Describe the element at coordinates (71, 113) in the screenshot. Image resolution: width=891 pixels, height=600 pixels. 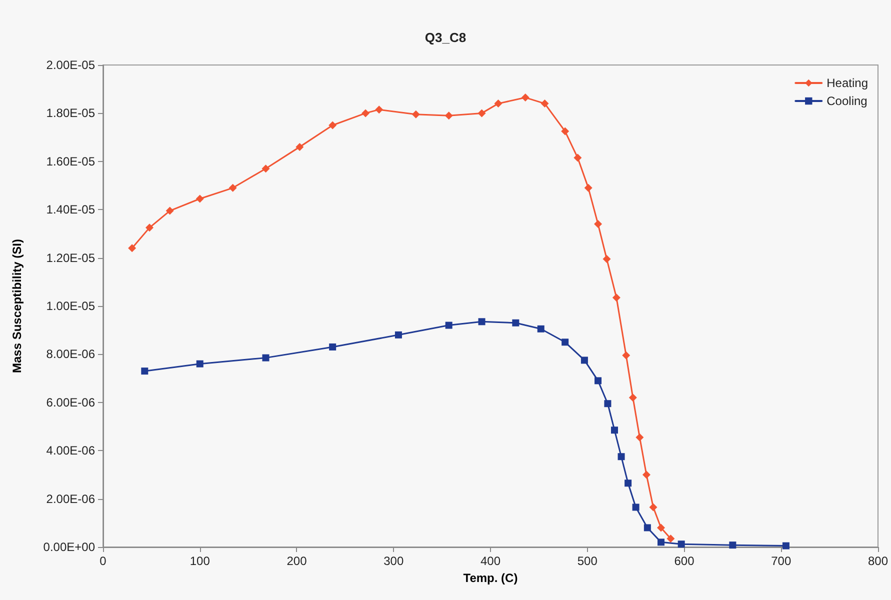
I see `y-tick-label: 1.80E-05` at that location.